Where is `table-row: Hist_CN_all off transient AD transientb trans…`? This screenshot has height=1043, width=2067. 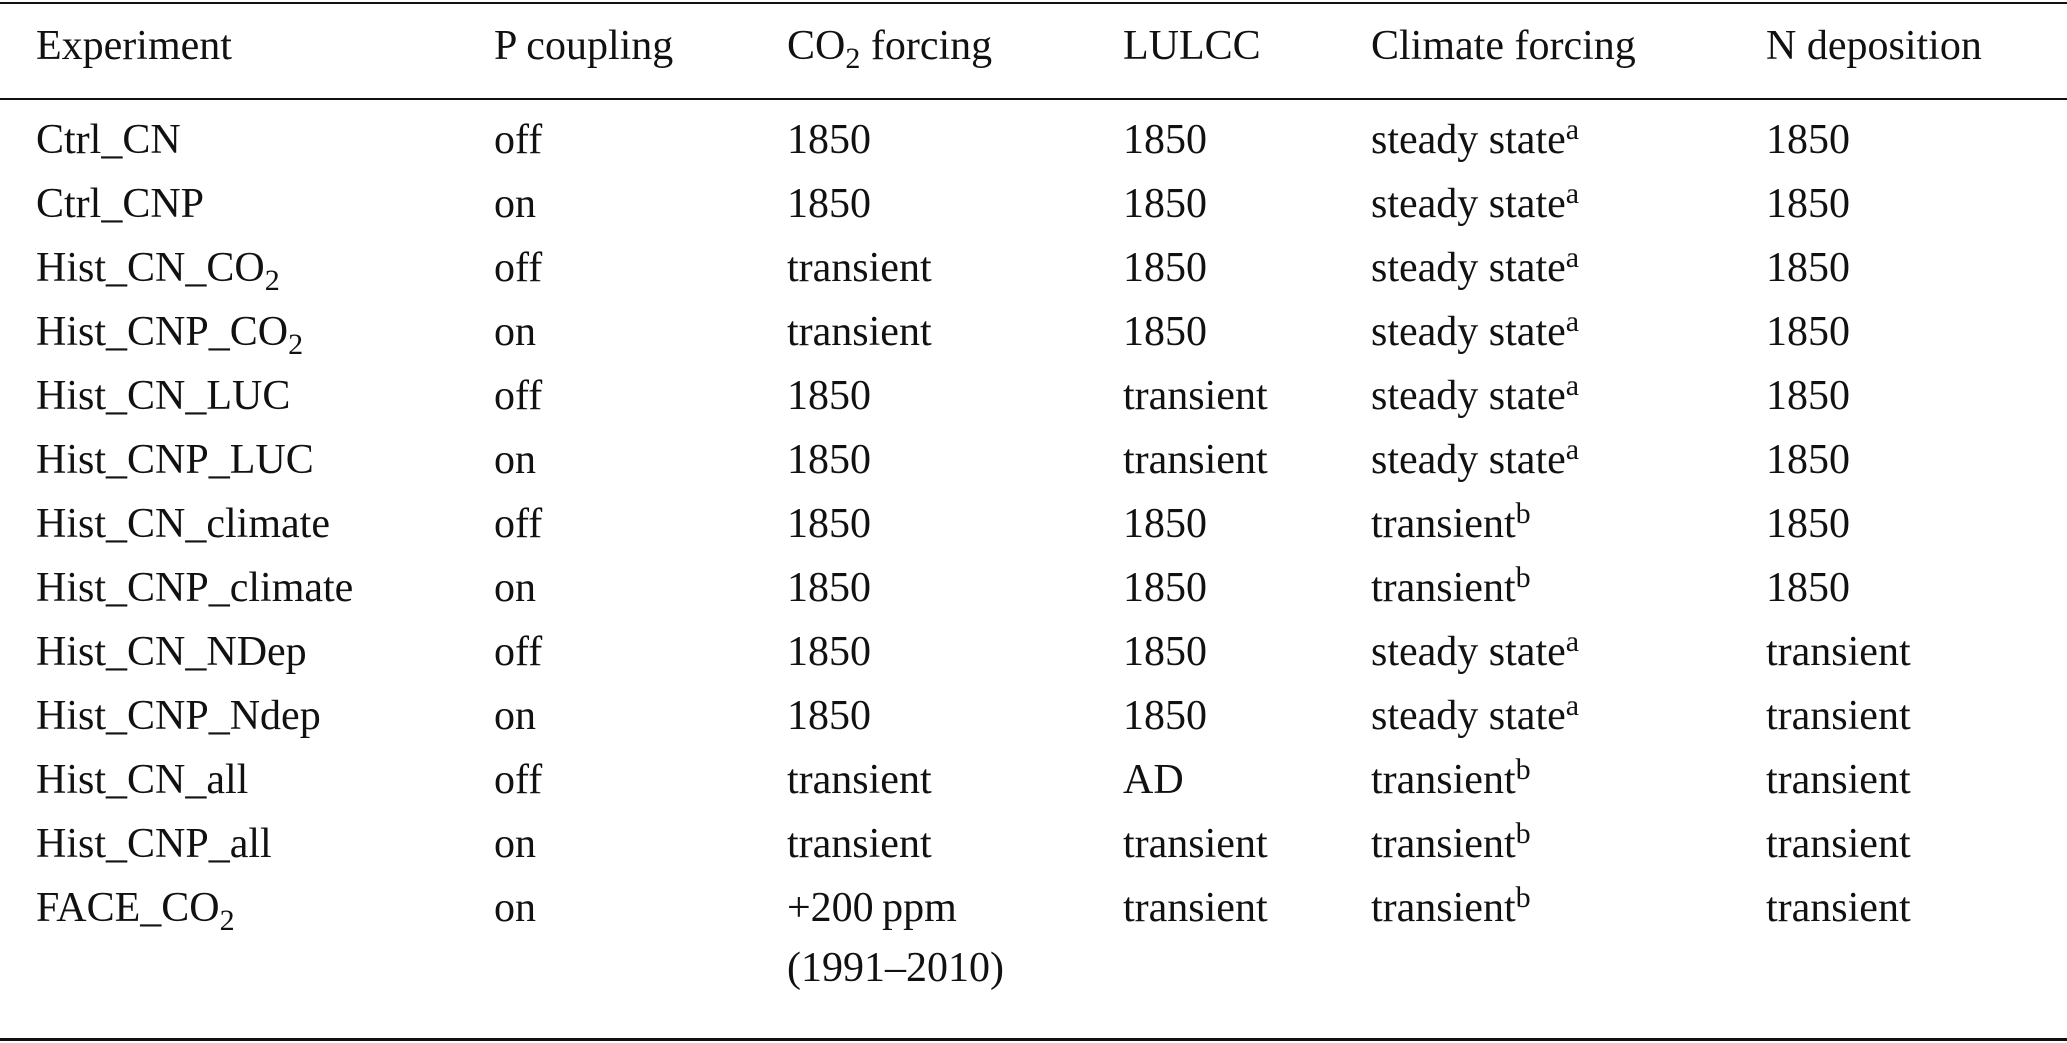
table-row: Hist_CN_all off transient AD transientb trans… is located at coordinates (1033, 780).